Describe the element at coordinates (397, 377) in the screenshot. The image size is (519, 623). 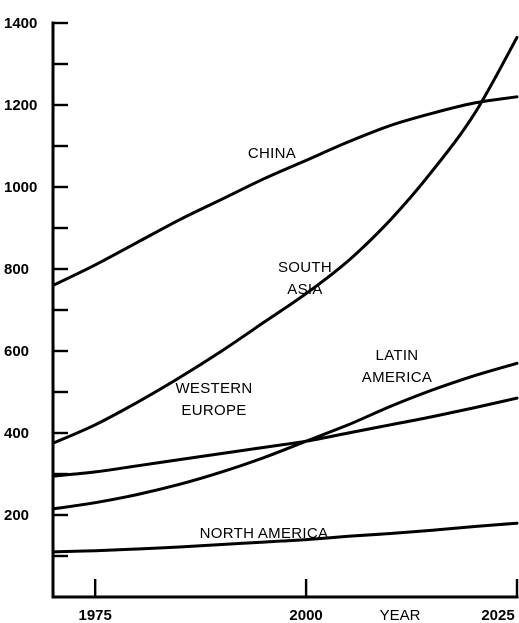
I see `series-label-latin-america: AMERICA` at that location.